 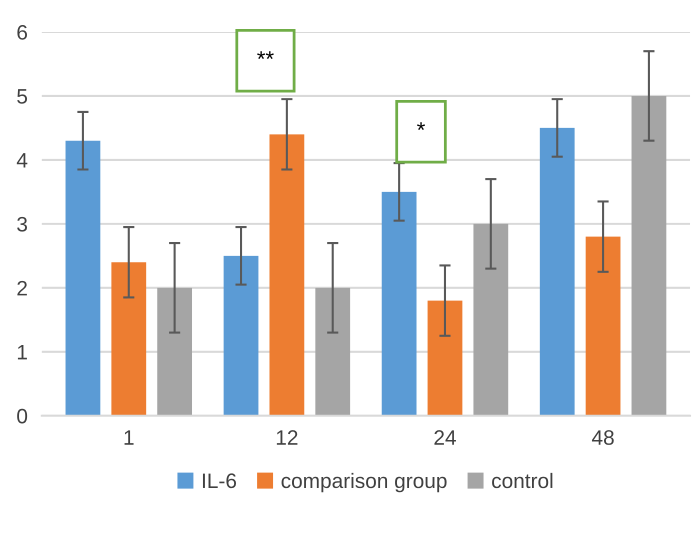 I want to click on legend-label: control, so click(x=522, y=480).